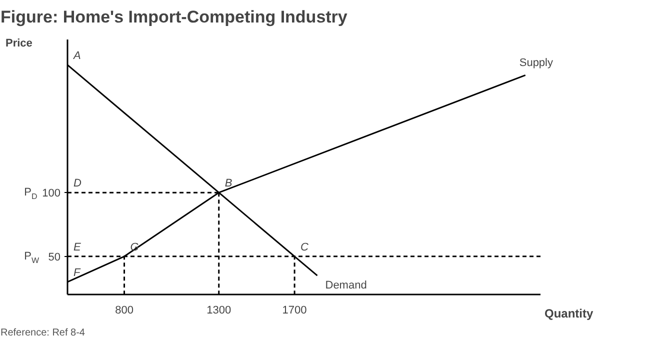 The width and height of the screenshot is (650, 347). I want to click on y-axis-title: Price, so click(19, 43).